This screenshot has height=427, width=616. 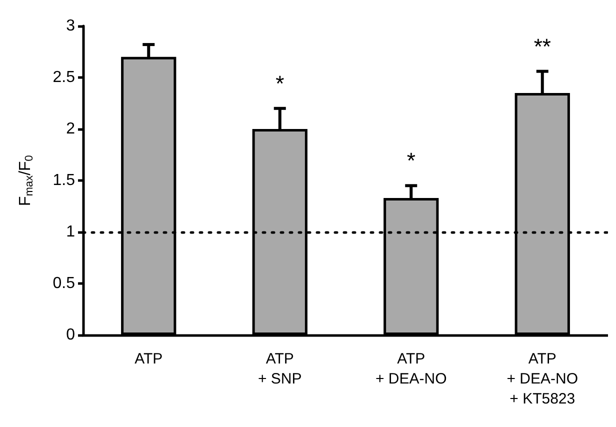 I want to click on x-tick-label: ATP + DEA-NO, so click(x=411, y=369).